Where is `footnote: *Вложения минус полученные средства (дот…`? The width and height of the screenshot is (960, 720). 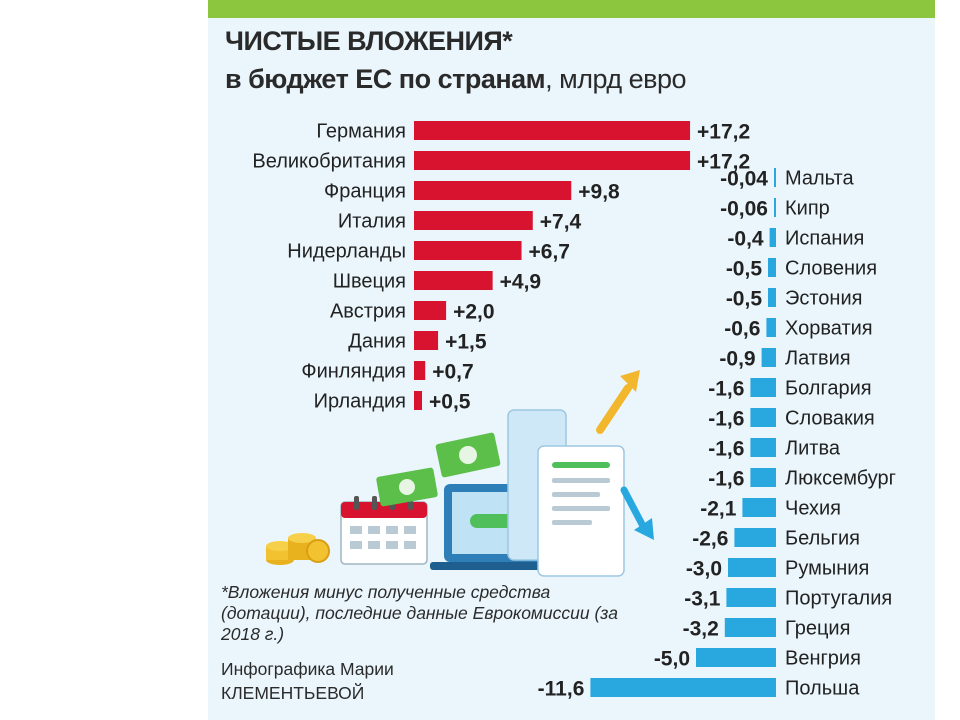 footnote: *Вложения минус полученные средства (дот… is located at coordinates (419, 613).